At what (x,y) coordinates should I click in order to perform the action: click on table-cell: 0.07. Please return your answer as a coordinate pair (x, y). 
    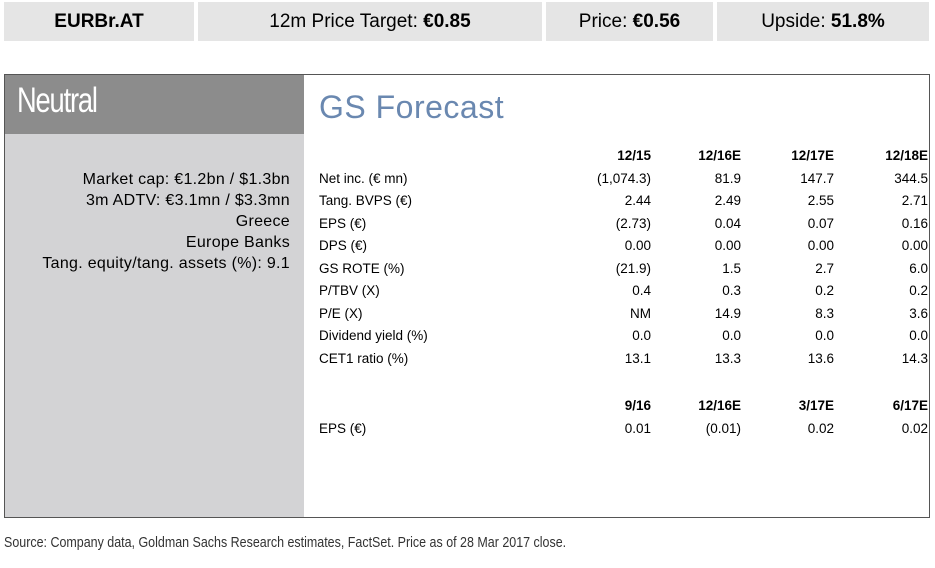
    Looking at the image, I should click on (820, 223).